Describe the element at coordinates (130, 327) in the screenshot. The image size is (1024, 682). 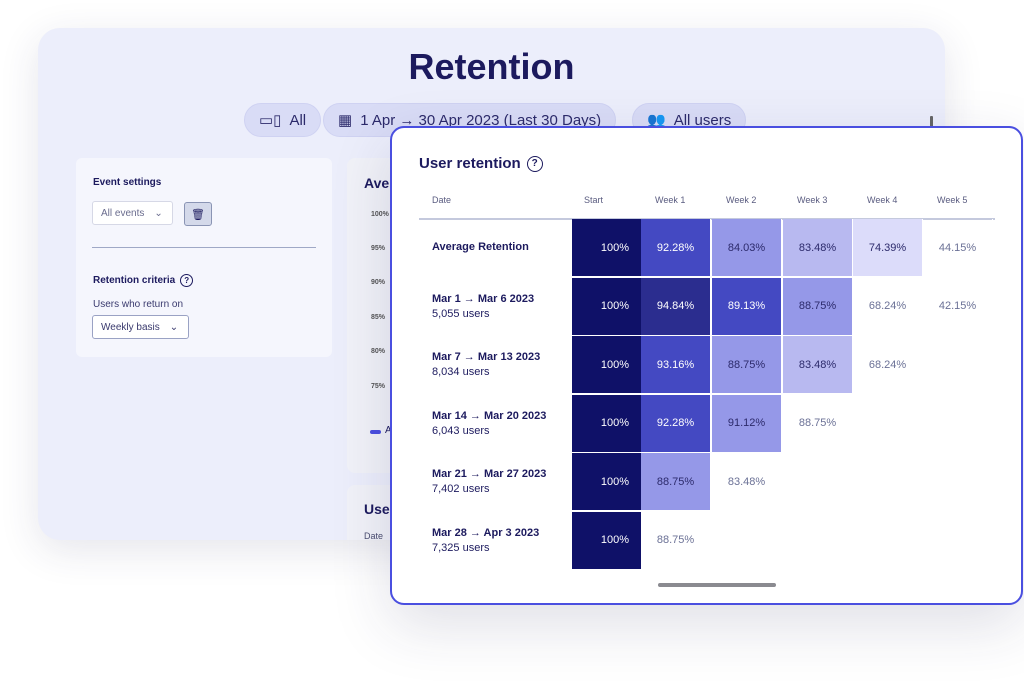
I see `return-frequency-value: Weekly basis` at that location.